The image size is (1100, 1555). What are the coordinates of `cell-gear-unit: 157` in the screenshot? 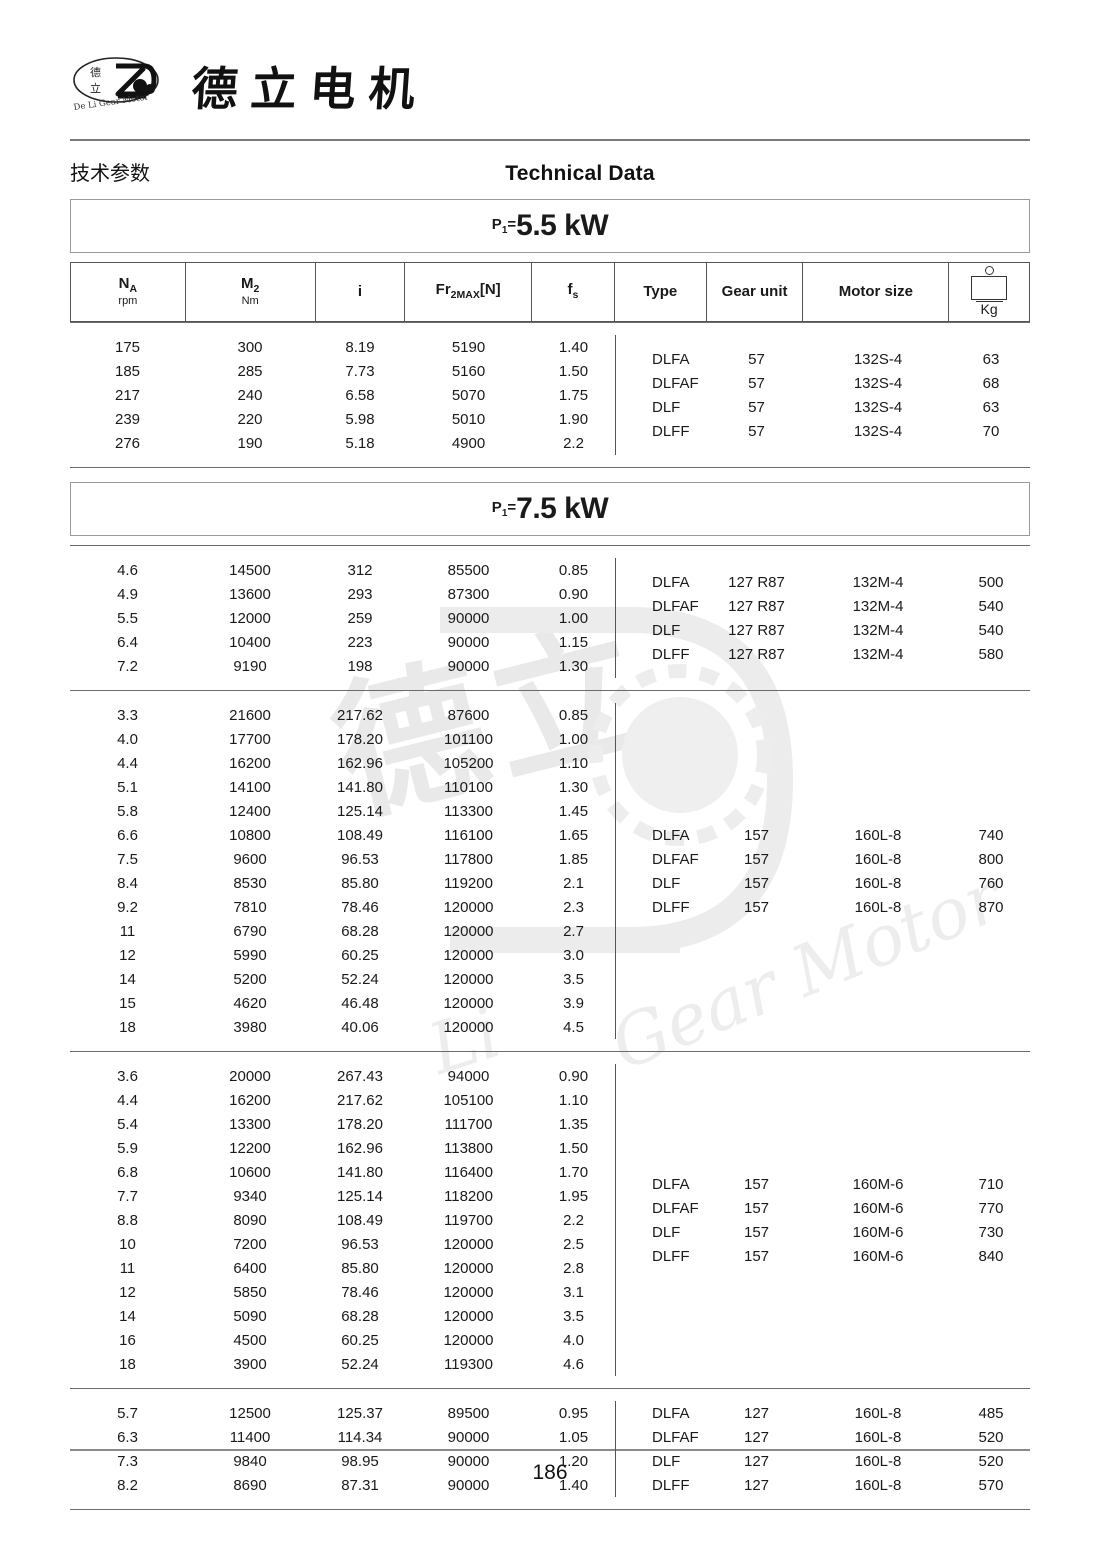 It's located at (756, 859).